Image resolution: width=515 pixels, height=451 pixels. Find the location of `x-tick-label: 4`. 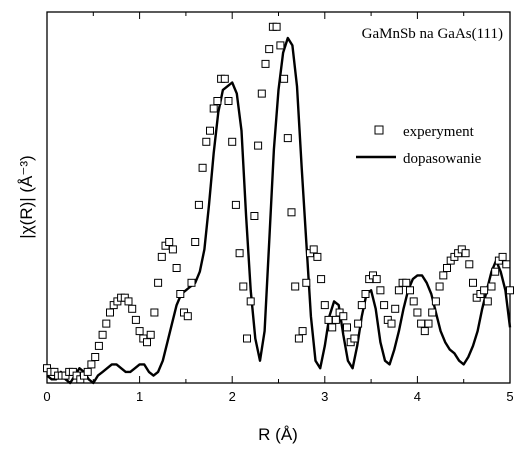

x-tick-label: 4 is located at coordinates (417, 396).